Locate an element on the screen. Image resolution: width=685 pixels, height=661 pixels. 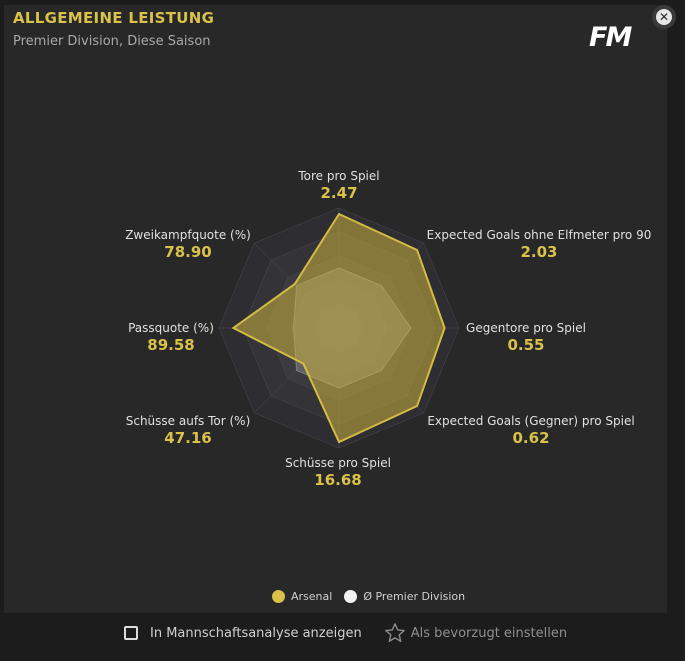
set-favorite-label: Als bevorzugt einstellen is located at coordinates (489, 633).